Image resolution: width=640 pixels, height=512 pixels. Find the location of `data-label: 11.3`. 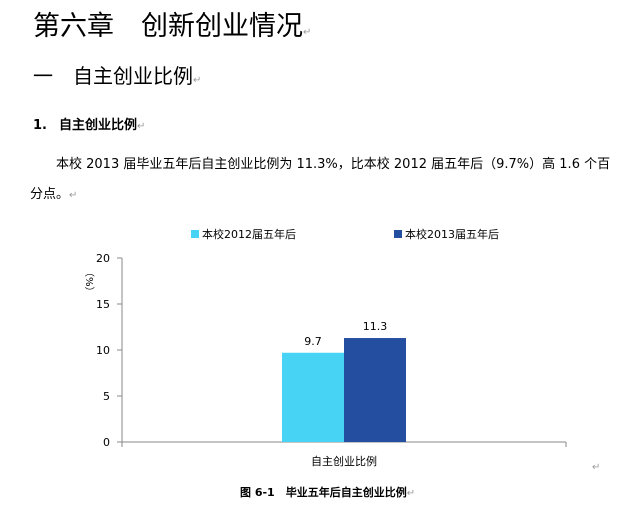

data-label: 11.3 is located at coordinates (375, 326).